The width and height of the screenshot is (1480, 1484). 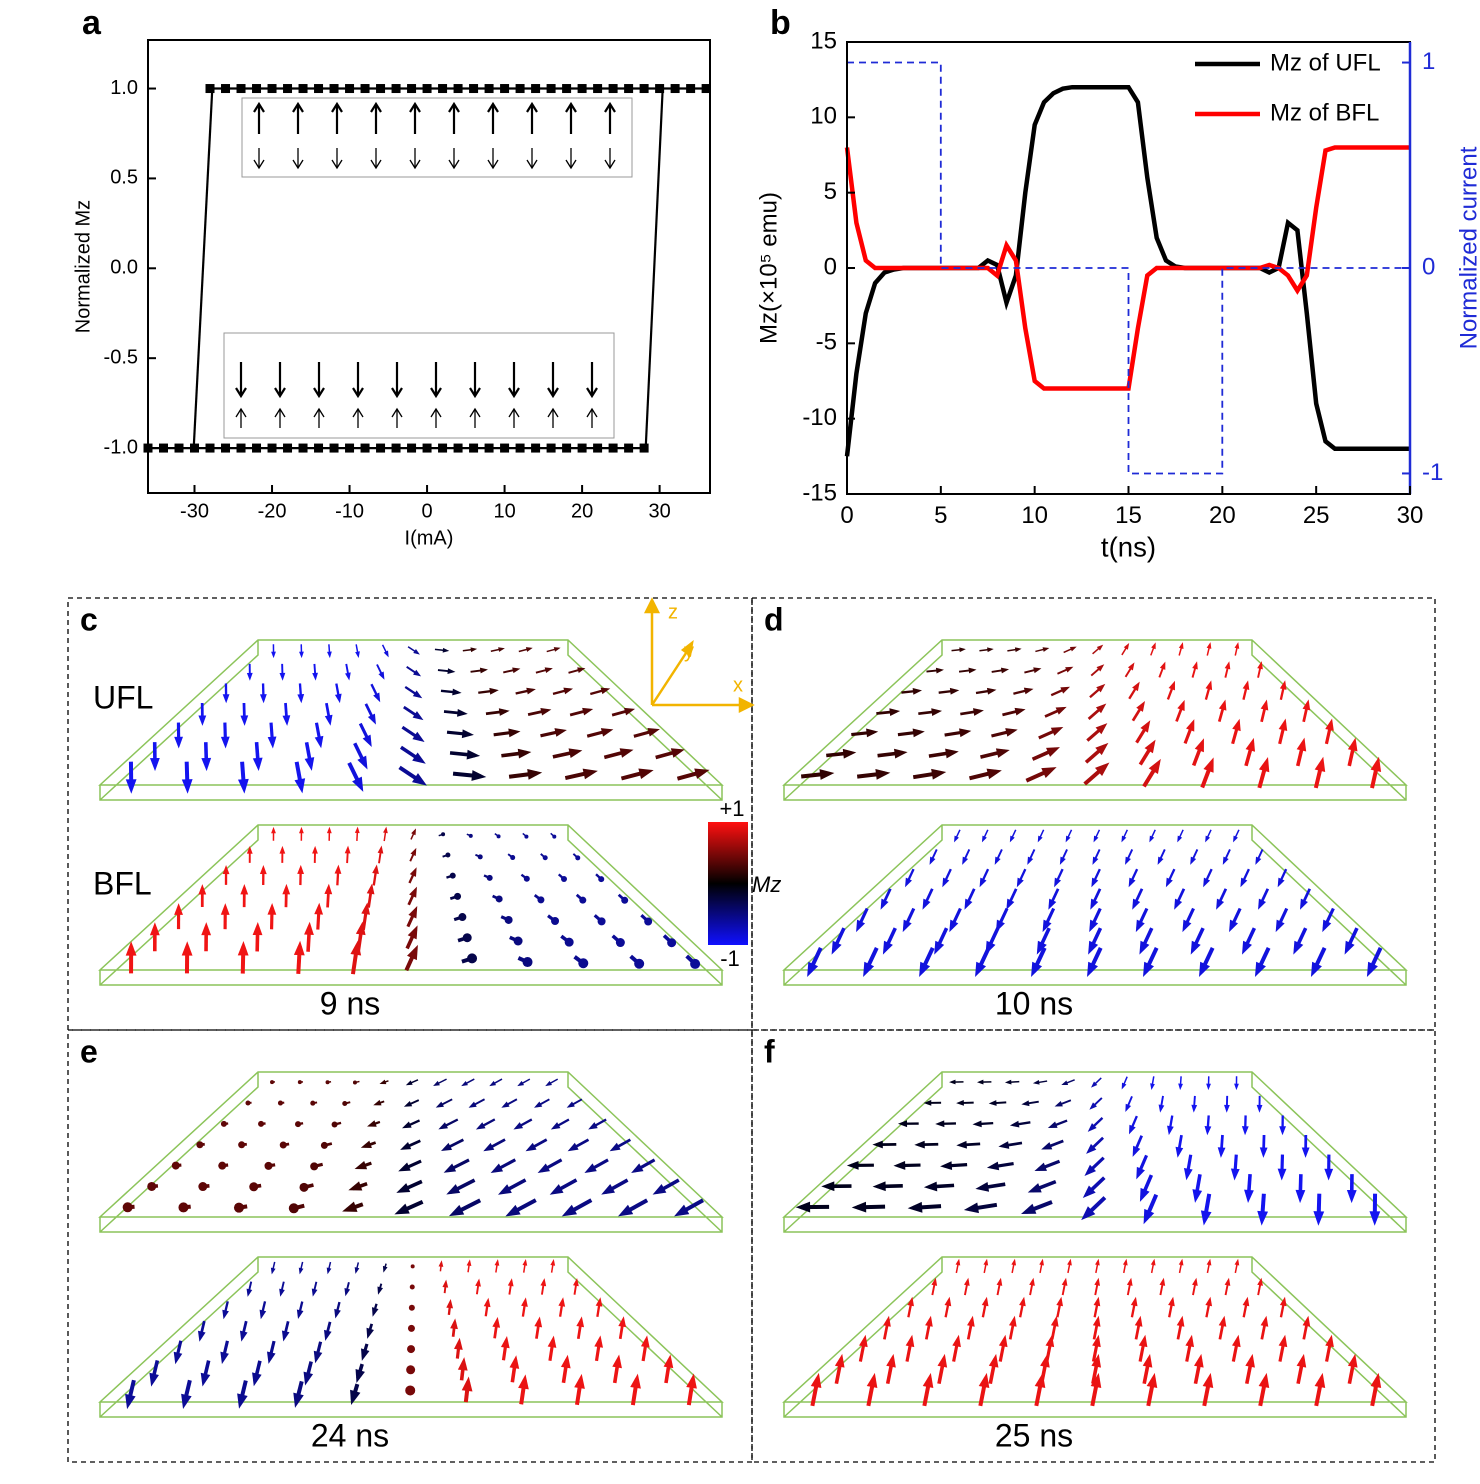 What do you see at coordinates (673, 612) in the screenshot?
I see `axis-z: z` at bounding box center [673, 612].